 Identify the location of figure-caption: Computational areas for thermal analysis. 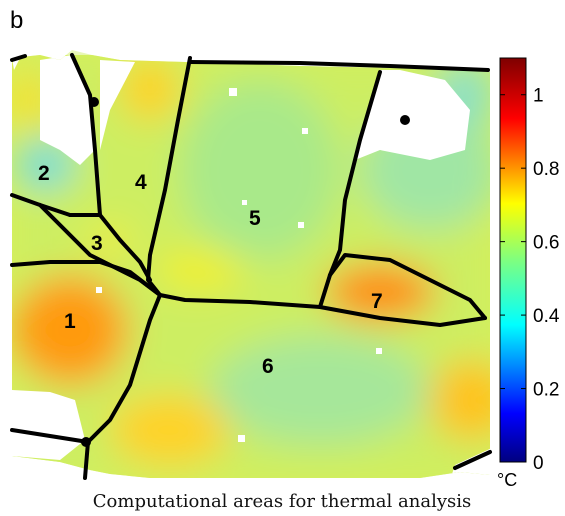
(282, 501).